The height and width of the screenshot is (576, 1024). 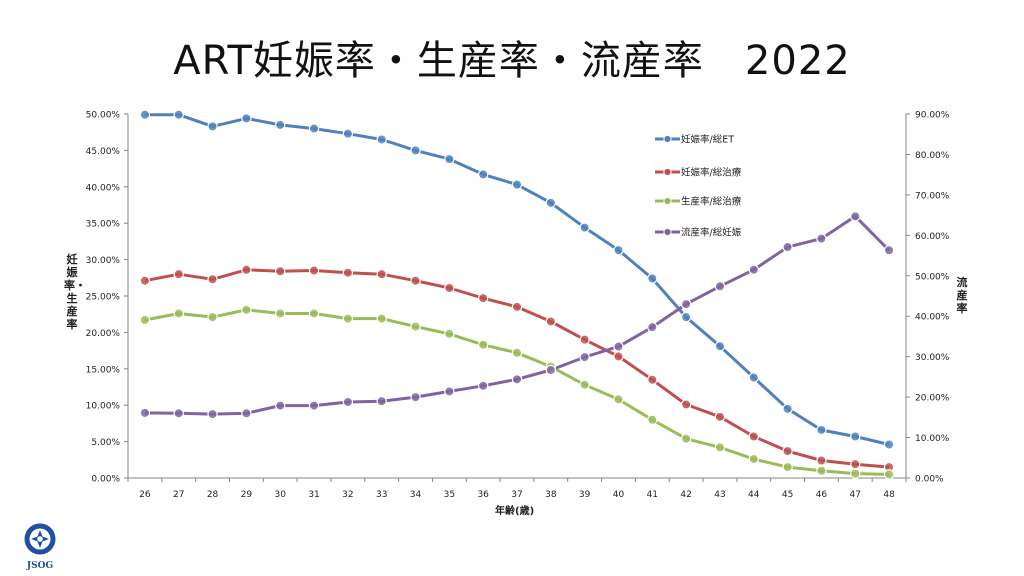 I want to click on left-tick-label: 35.00%, so click(x=103, y=225).